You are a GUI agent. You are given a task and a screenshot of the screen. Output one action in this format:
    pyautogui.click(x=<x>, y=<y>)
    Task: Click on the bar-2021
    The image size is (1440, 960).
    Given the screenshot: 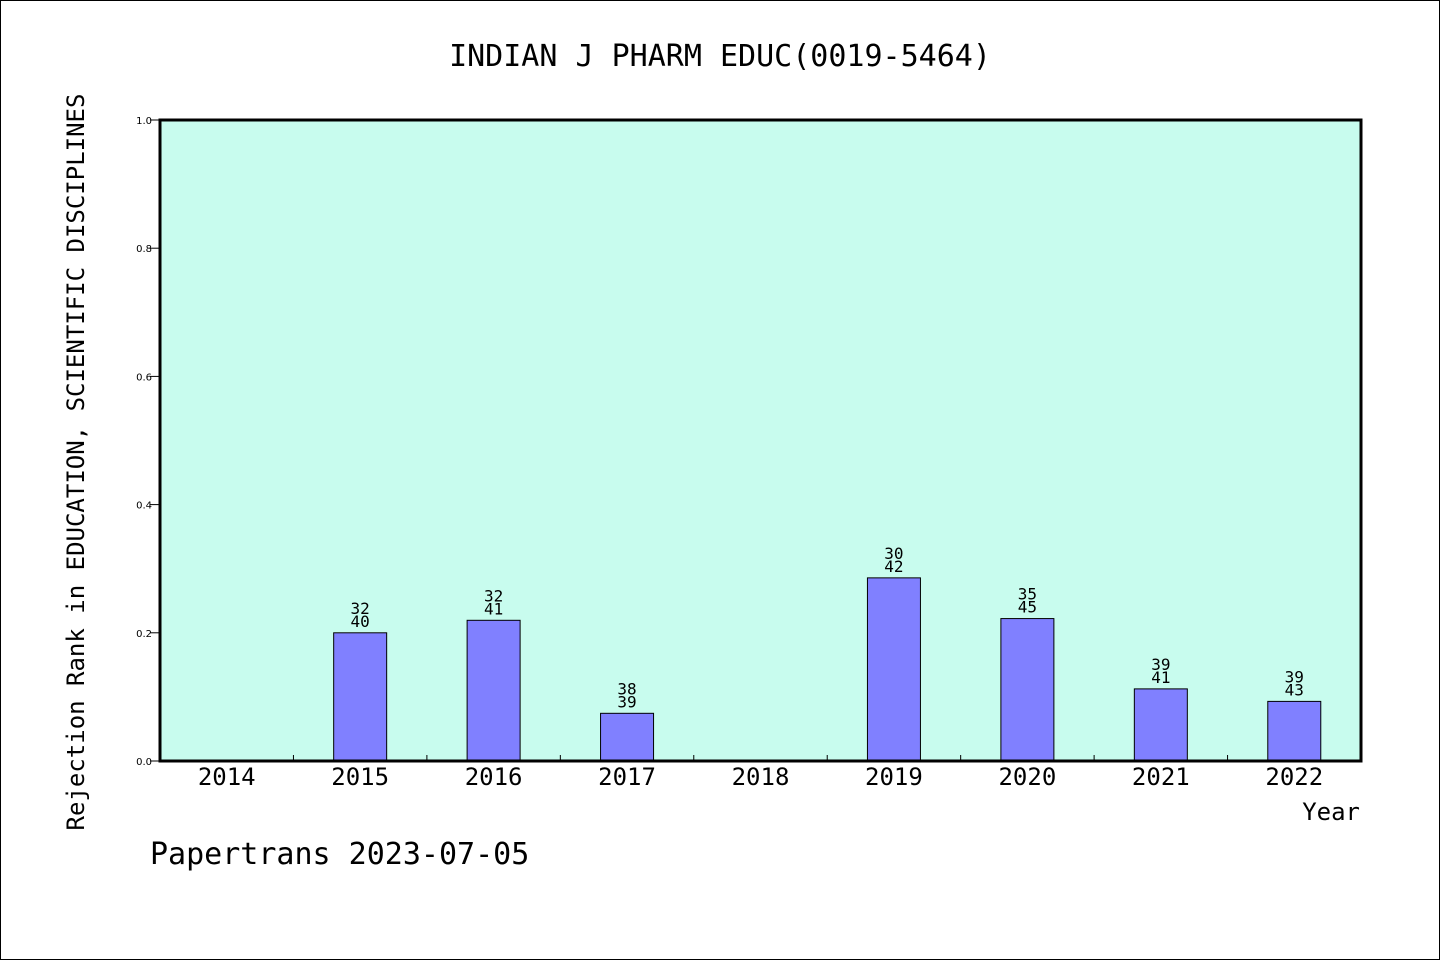 What is the action you would take?
    pyautogui.click(x=1160, y=725)
    